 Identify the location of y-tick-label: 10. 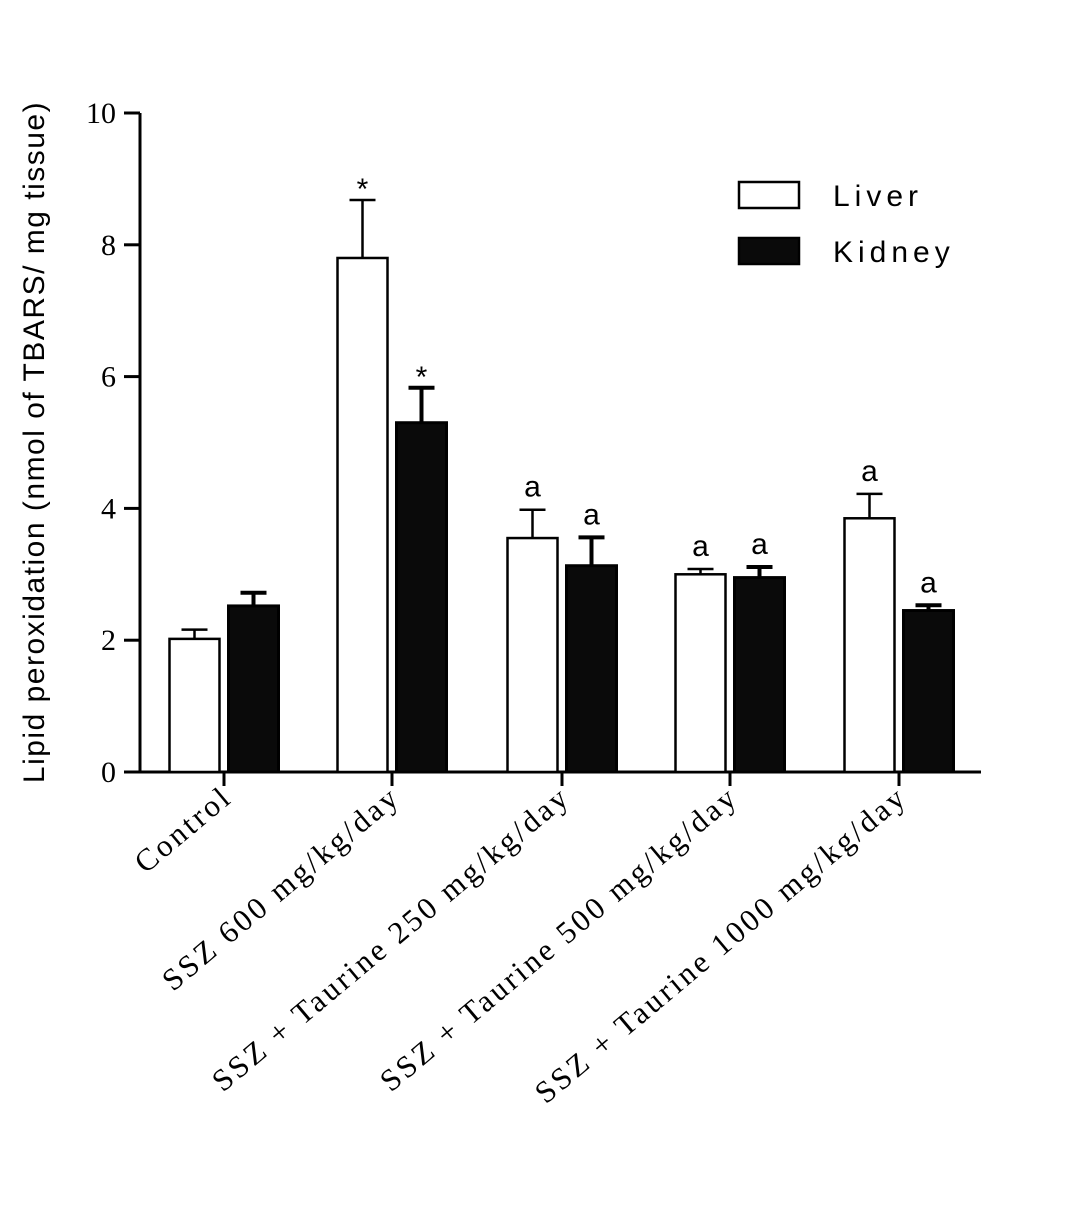
(101, 113).